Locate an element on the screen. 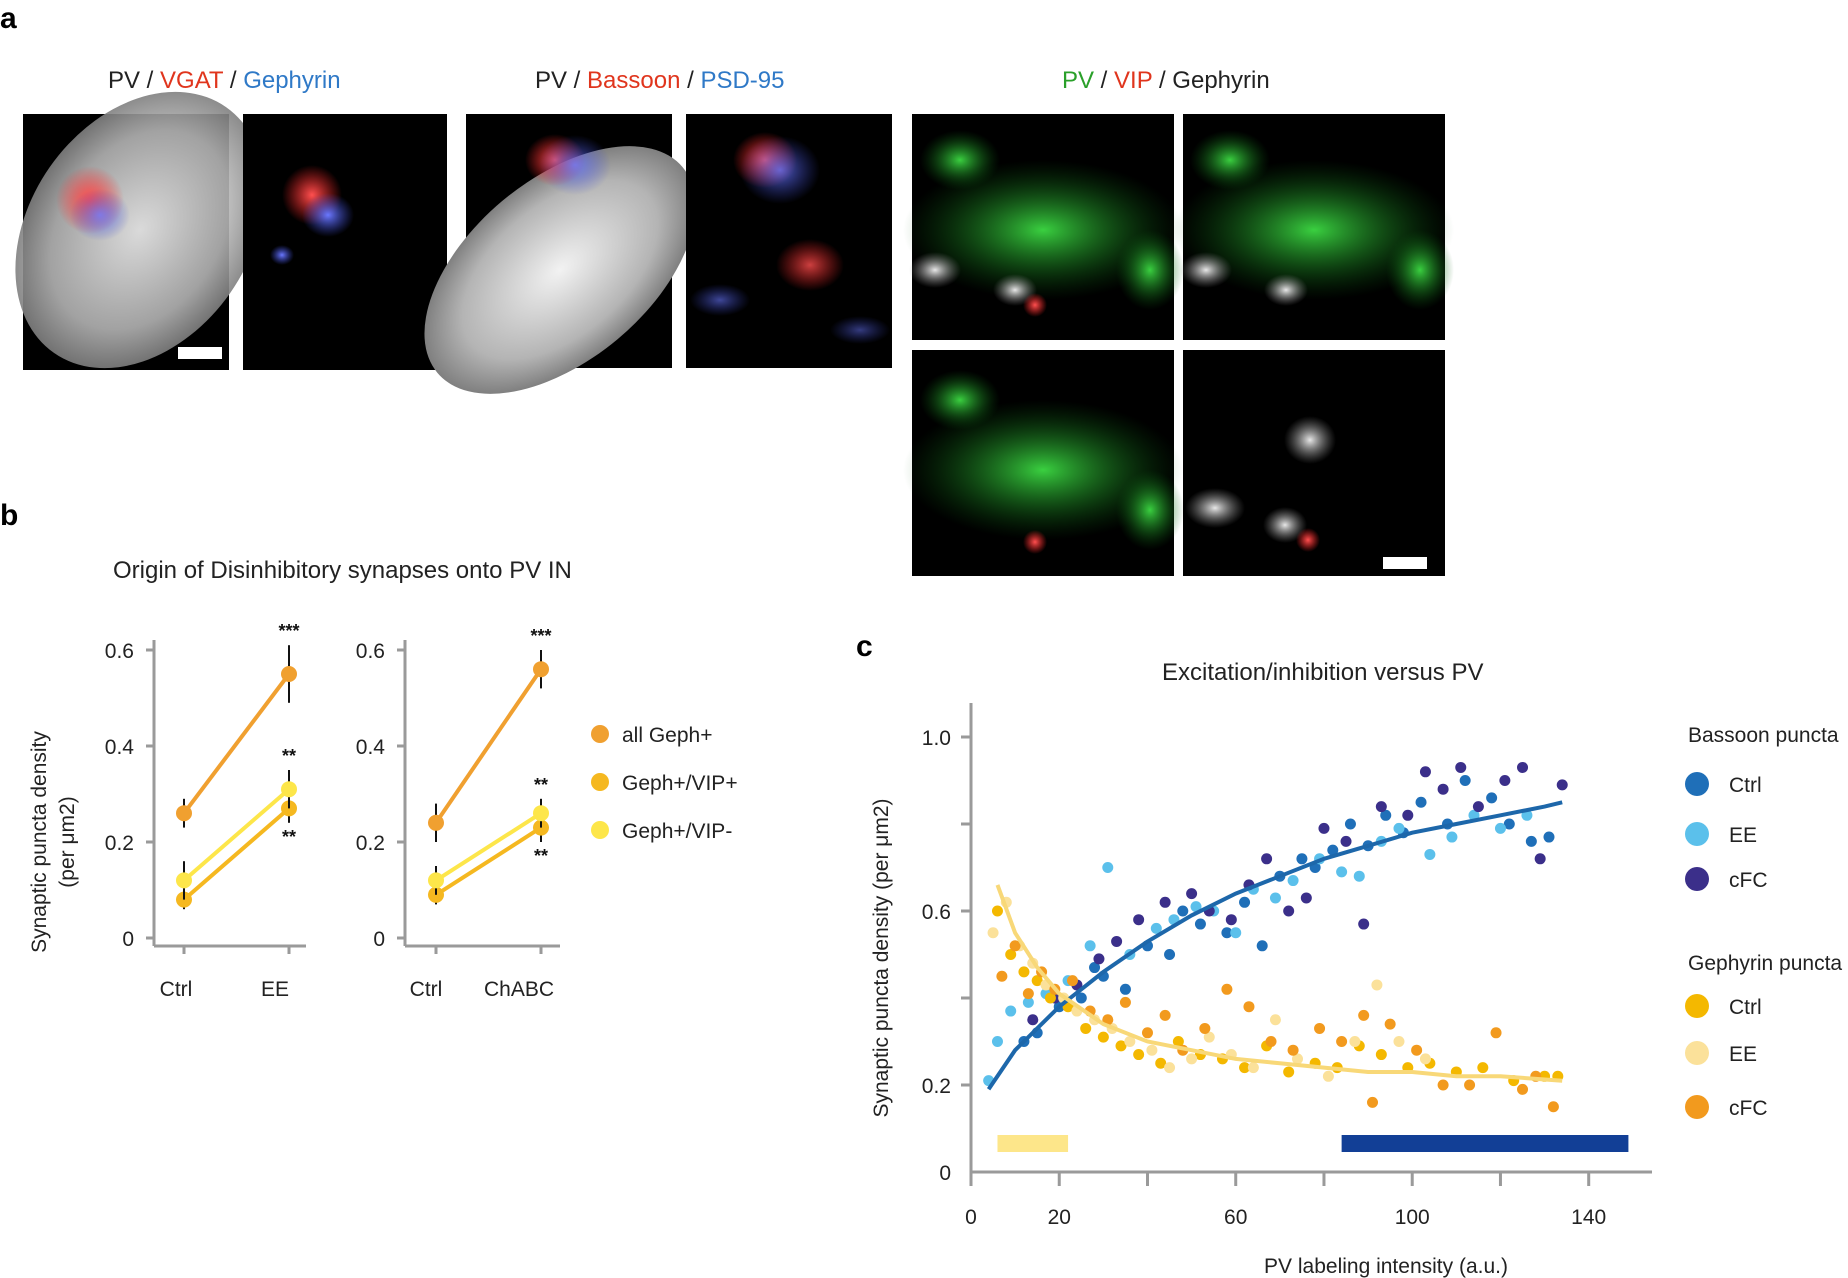 The height and width of the screenshot is (1278, 1848). x-tick-label: 100 is located at coordinates (1412, 1217).